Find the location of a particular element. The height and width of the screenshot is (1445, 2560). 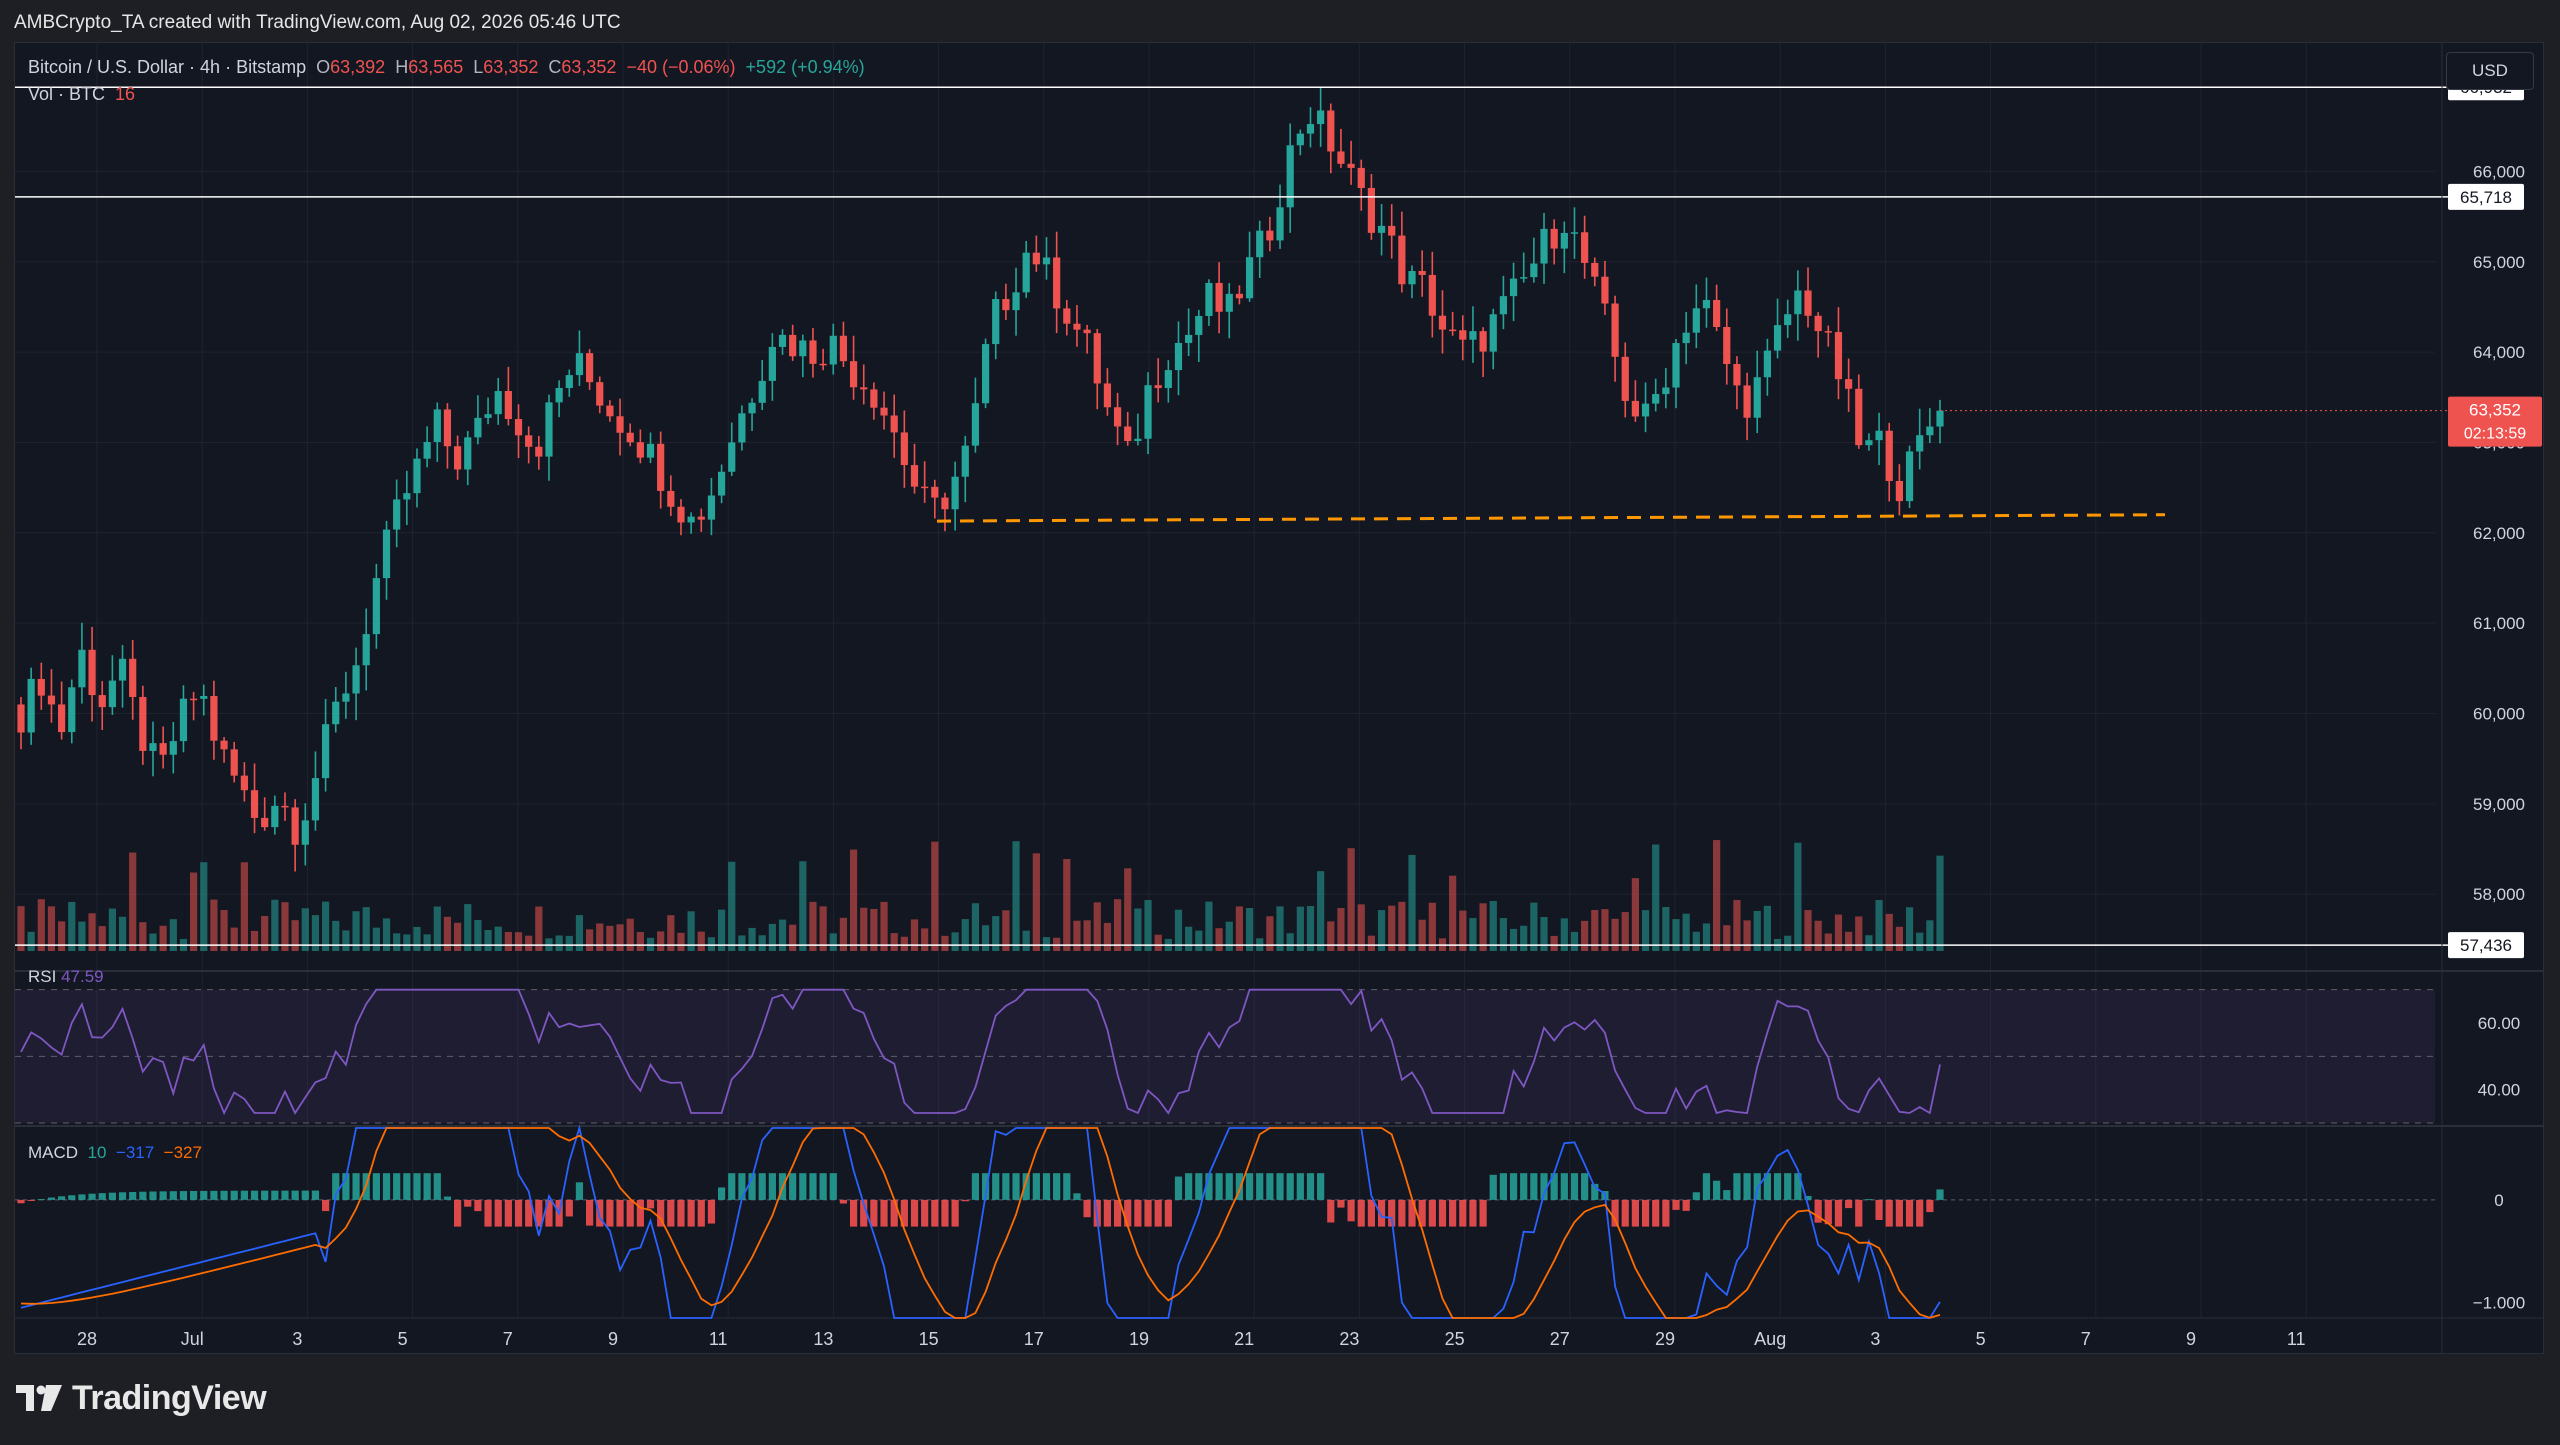

price-tick-label: 59,000 is located at coordinates (2499, 804).